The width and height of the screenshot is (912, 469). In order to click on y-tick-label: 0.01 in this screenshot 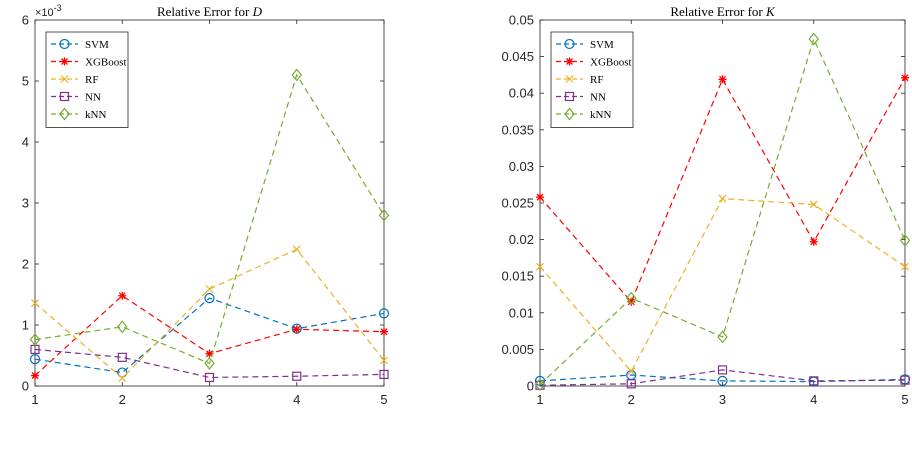, I will do `click(521, 312)`.